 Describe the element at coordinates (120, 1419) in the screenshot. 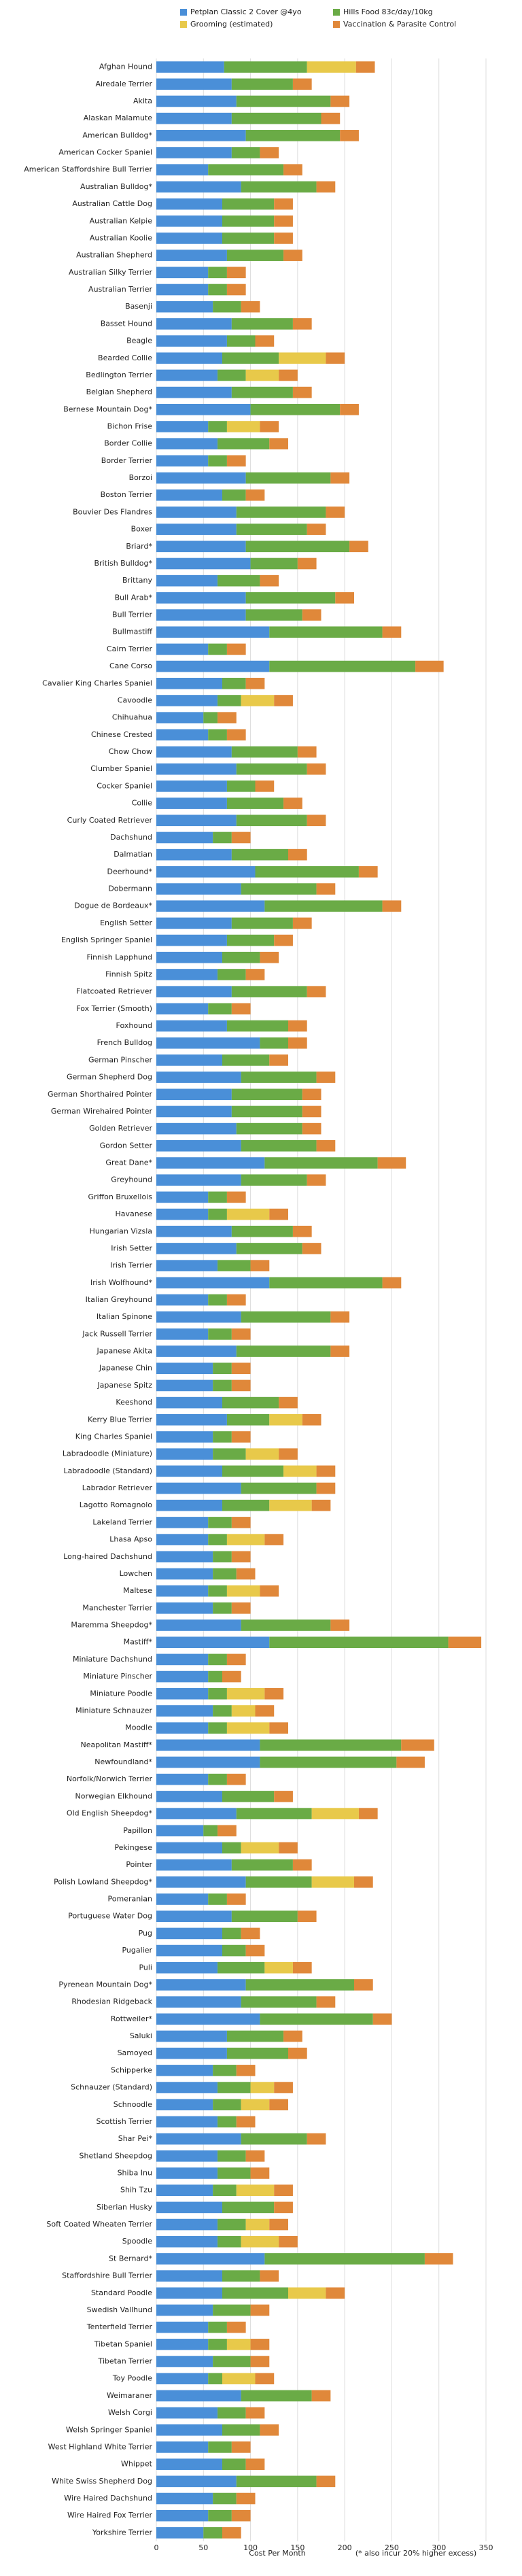

I see `y-tick-label: Kerry Blue Terrier` at that location.